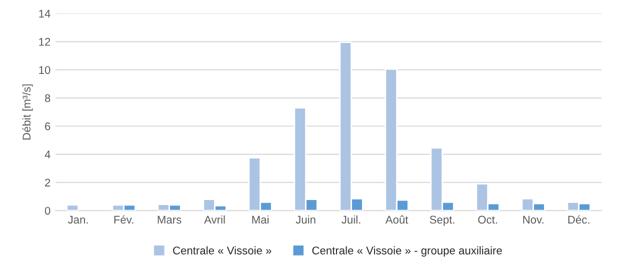 The width and height of the screenshot is (617, 270). What do you see at coordinates (27, 112) in the screenshot?
I see `y-axis-title: Débit [m³/s]` at bounding box center [27, 112].